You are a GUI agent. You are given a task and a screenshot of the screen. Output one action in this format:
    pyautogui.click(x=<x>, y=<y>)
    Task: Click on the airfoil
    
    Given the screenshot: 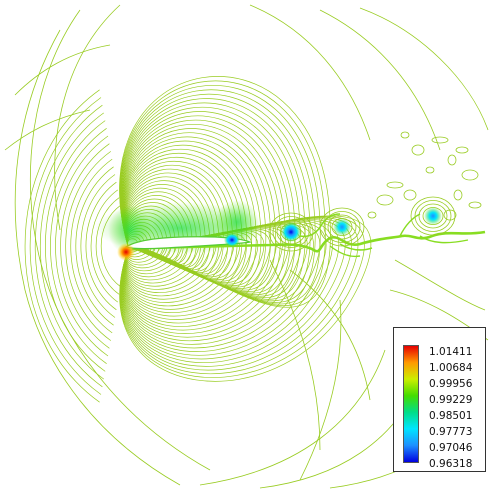 What is the action you would take?
    pyautogui.click(x=188, y=243)
    